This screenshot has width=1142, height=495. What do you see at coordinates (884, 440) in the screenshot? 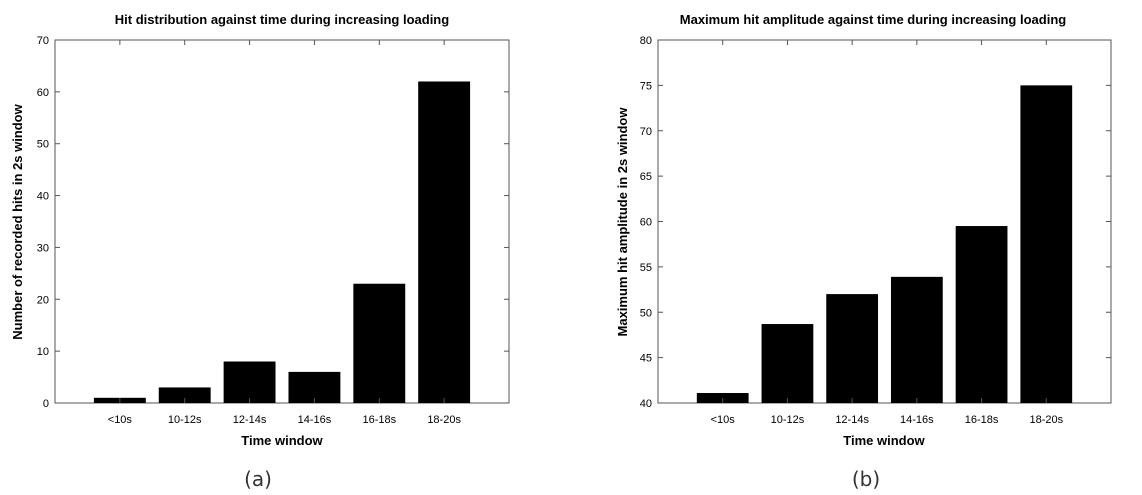
I see `chart-b-xlabel: Time window` at bounding box center [884, 440].